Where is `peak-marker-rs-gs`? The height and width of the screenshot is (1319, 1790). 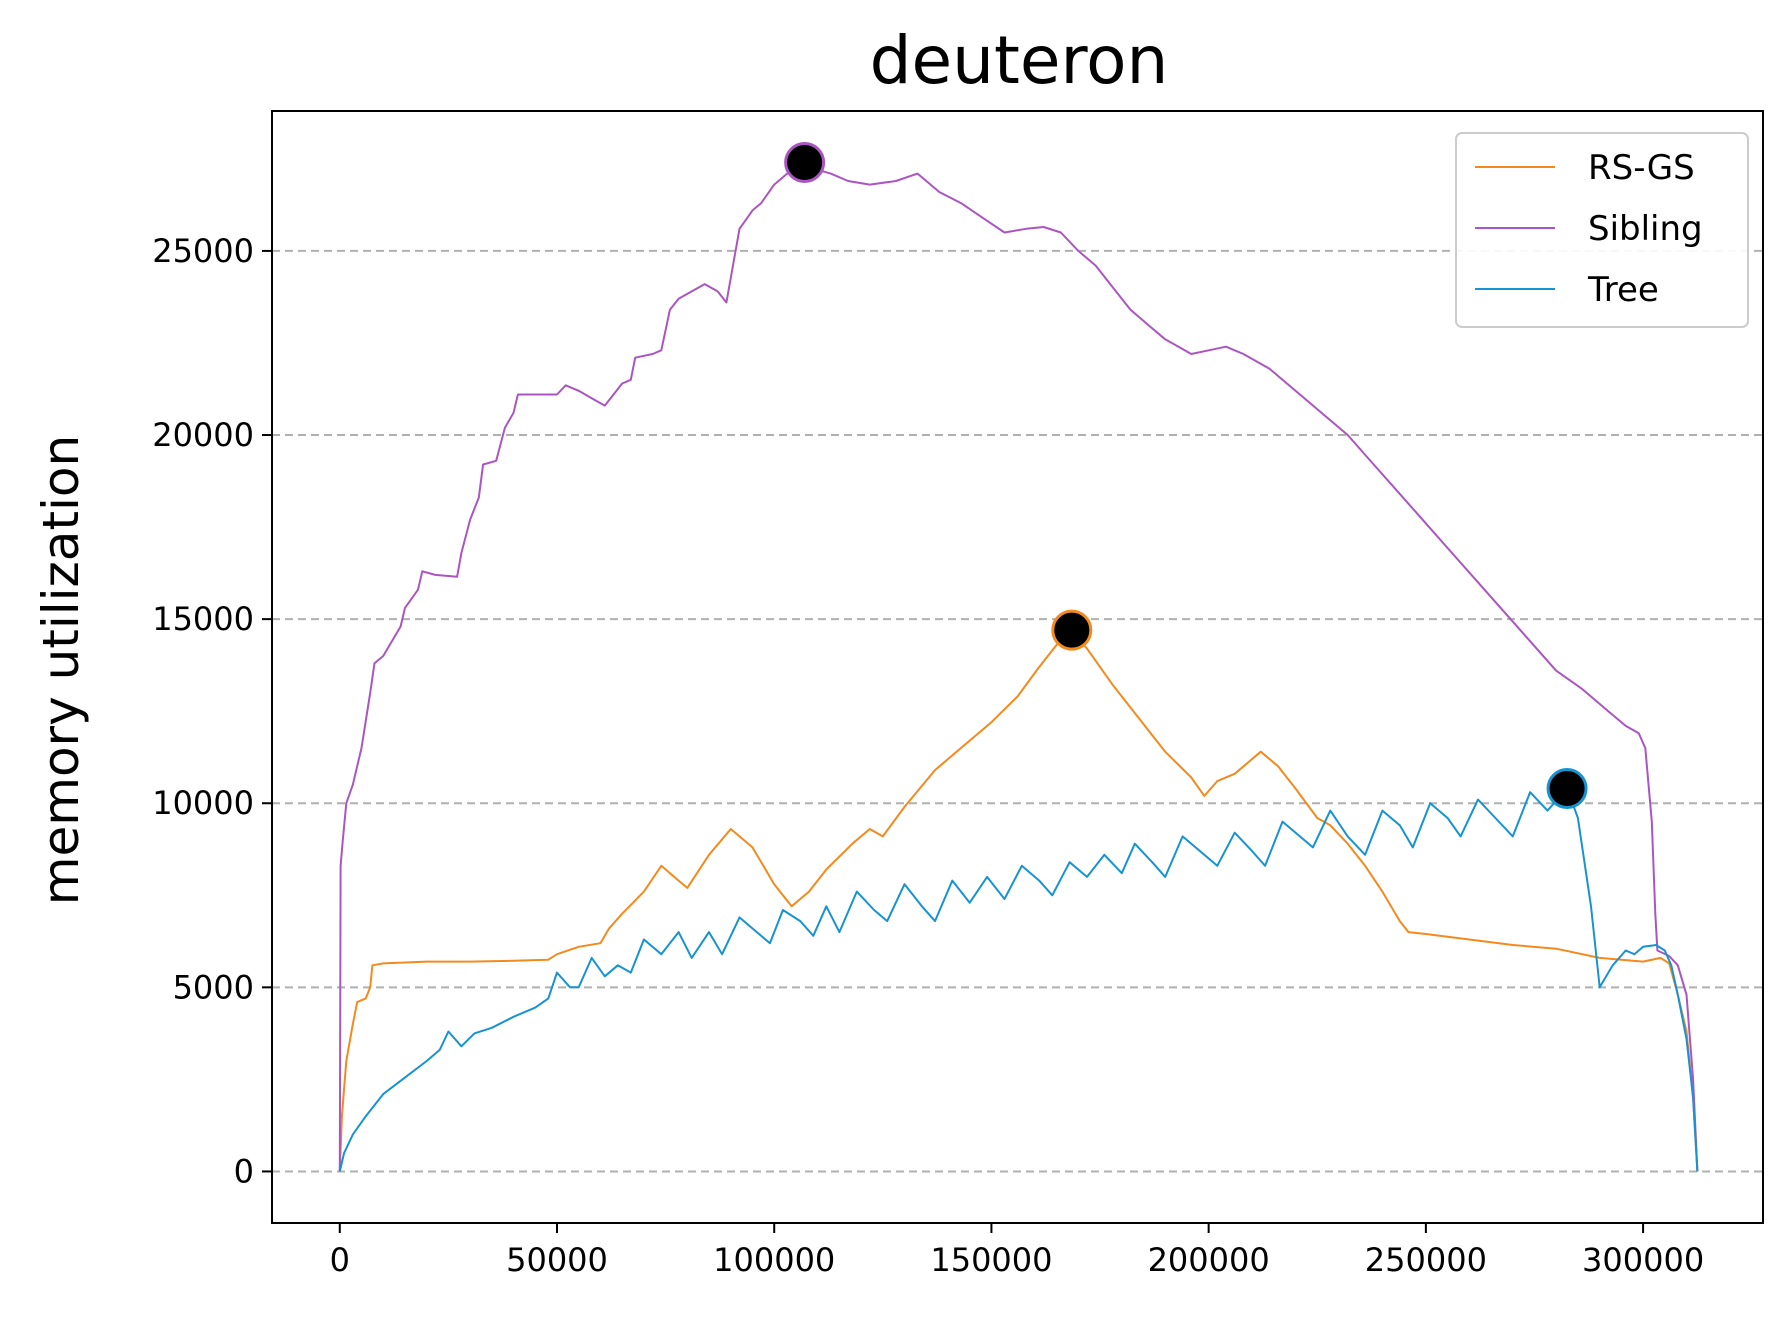
peak-marker-rs-gs is located at coordinates (1072, 630).